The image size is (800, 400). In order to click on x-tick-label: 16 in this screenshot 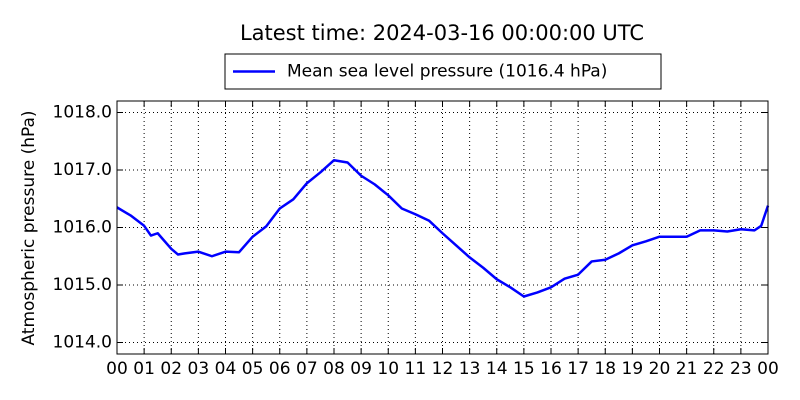, I will do `click(551, 369)`.